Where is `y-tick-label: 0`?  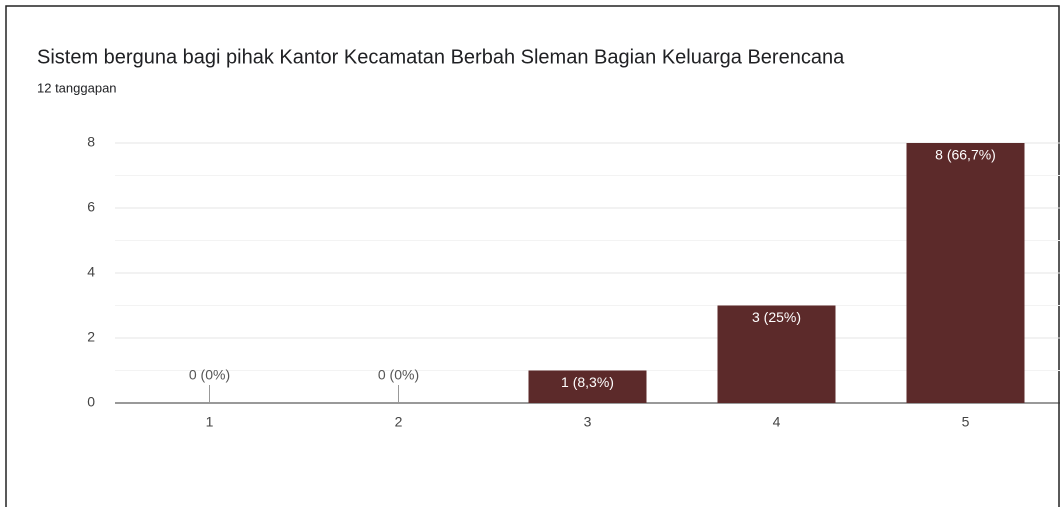
y-tick-label: 0 is located at coordinates (91, 402).